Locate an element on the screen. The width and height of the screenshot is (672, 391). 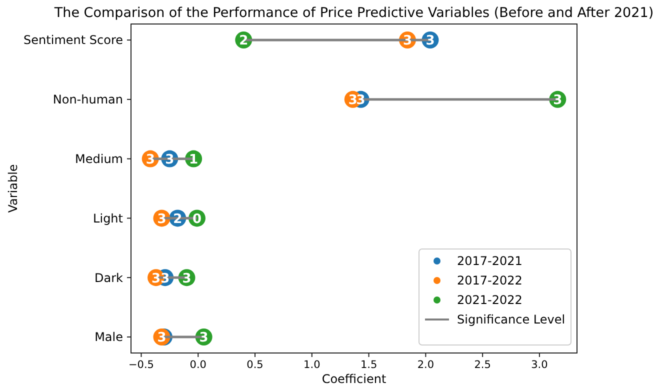
legend-label: 2021-2022 is located at coordinates (489, 300).